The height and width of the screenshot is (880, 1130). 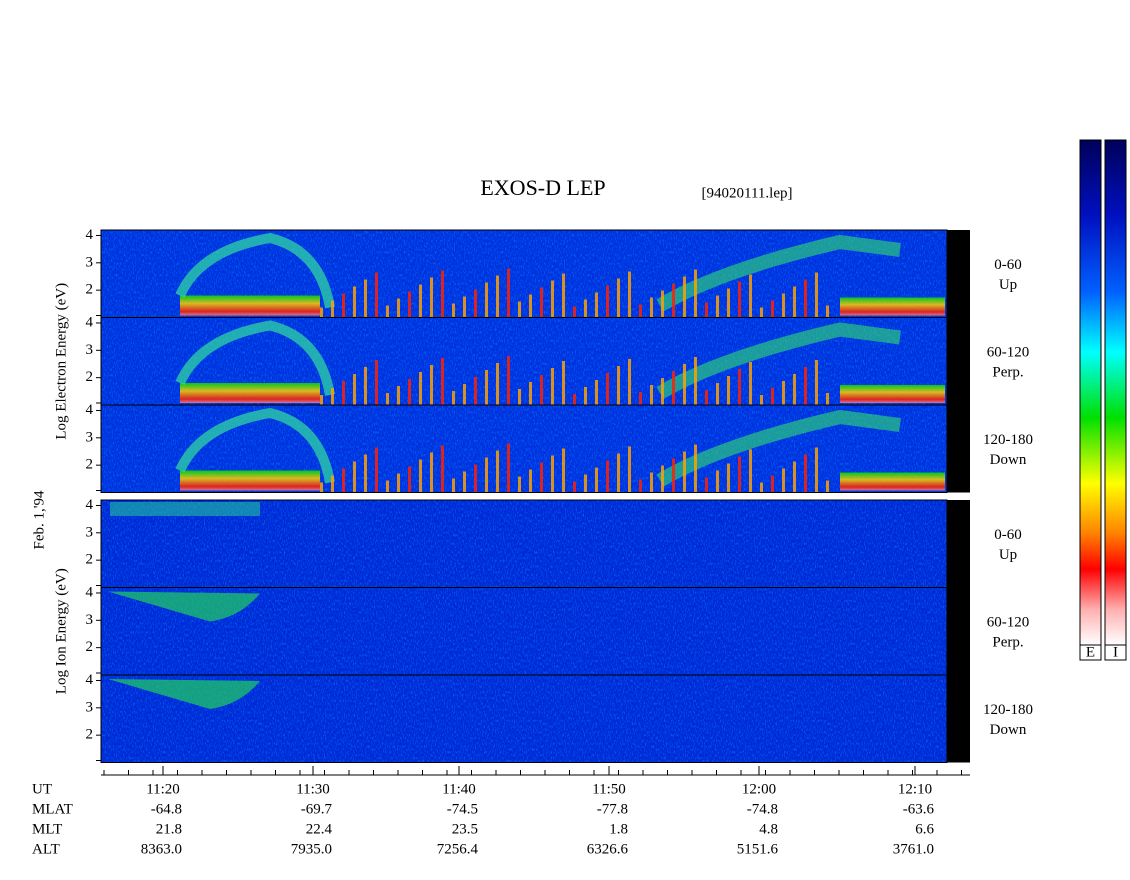 I want to click on row-value: 21.8, so click(x=169, y=829).